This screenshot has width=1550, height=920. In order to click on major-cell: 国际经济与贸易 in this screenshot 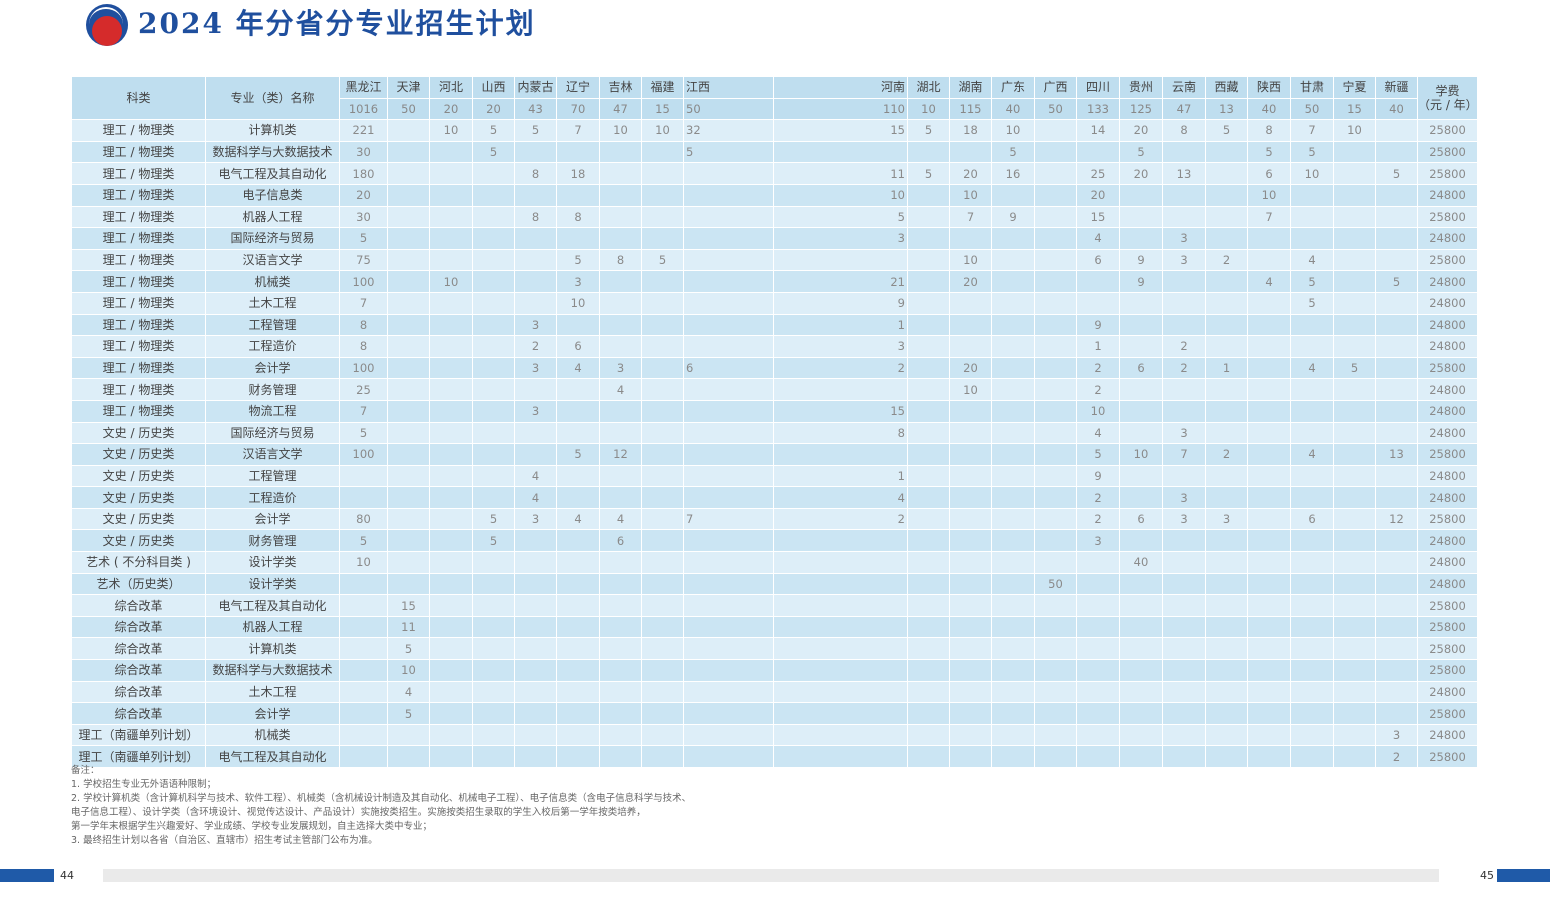, I will do `click(272, 433)`.